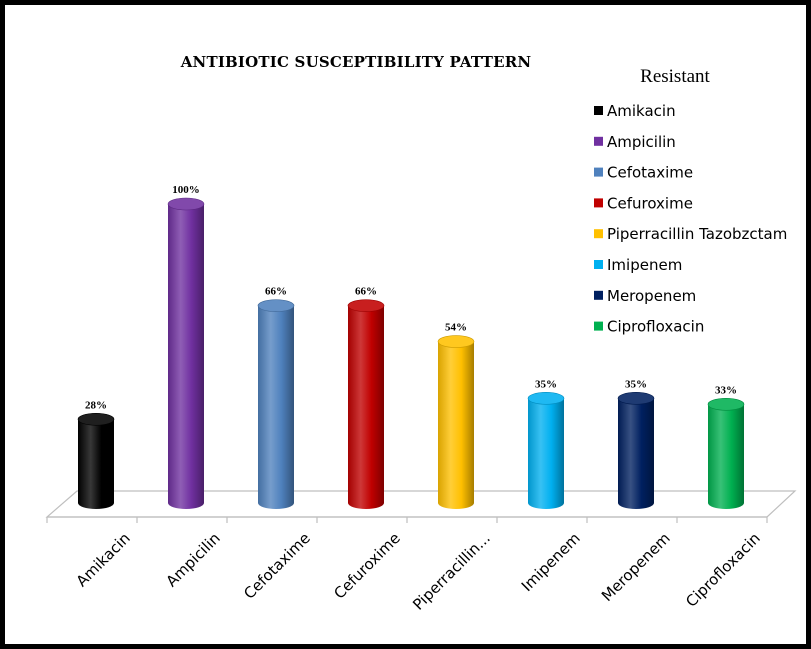 This screenshot has width=811, height=649. Describe the element at coordinates (650, 173) in the screenshot. I see `legend-label-cefotaxime: Cefotaxime` at that location.